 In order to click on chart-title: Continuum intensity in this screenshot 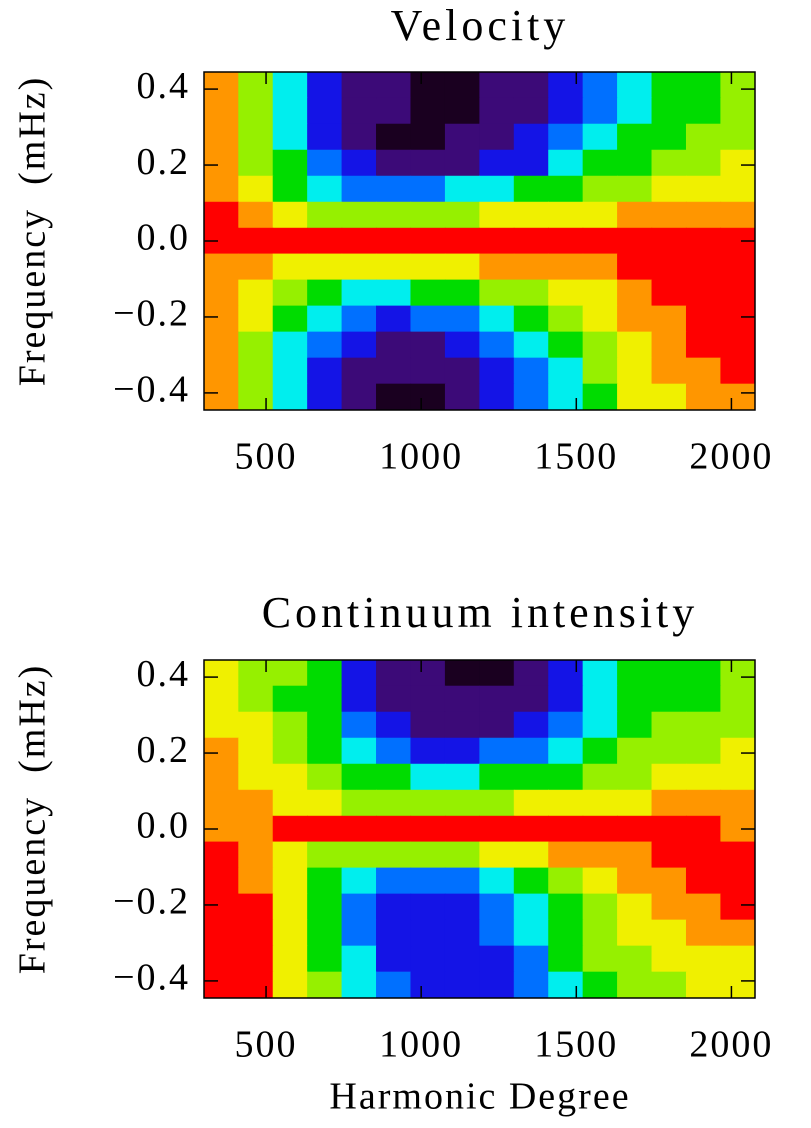, I will do `click(480, 612)`.